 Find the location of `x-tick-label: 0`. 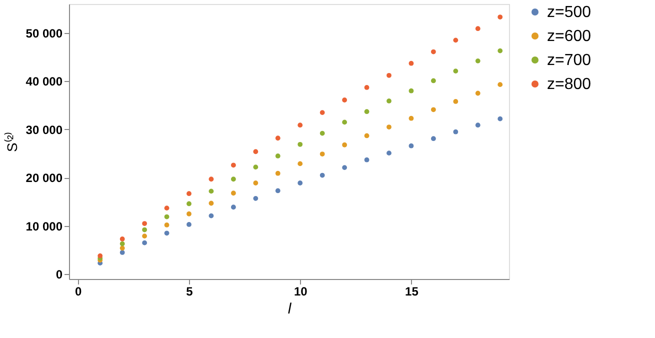

x-tick-label: 0 is located at coordinates (78, 291).